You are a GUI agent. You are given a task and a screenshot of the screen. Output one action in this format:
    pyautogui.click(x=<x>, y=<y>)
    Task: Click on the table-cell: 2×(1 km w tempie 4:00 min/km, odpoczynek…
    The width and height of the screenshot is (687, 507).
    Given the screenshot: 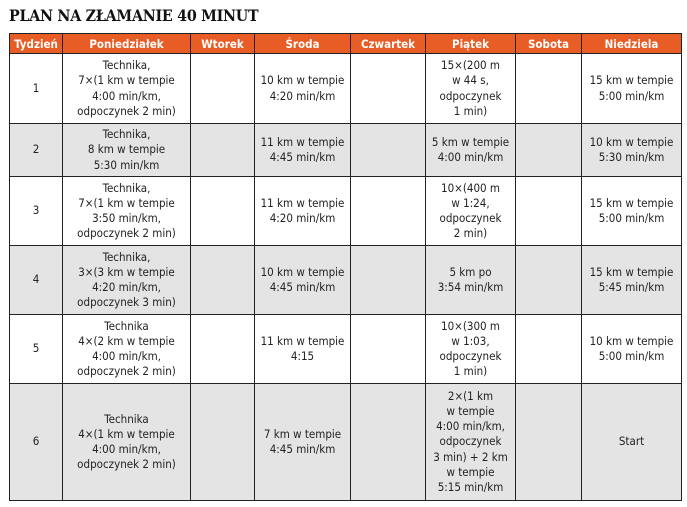 What is the action you would take?
    pyautogui.click(x=470, y=442)
    